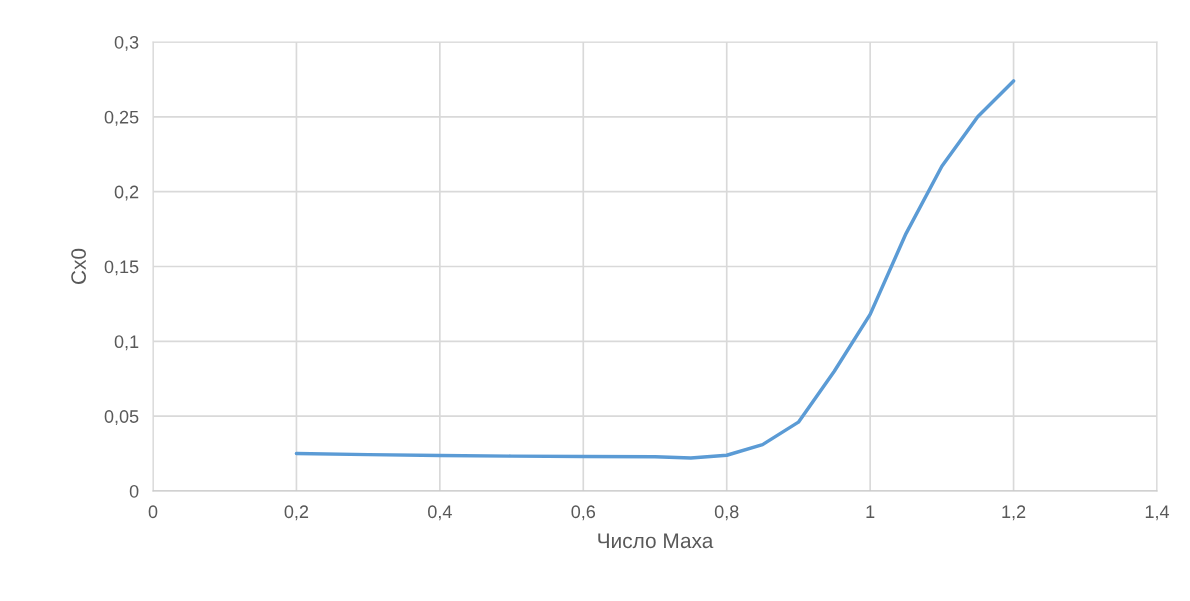 The image size is (1190, 601). Describe the element at coordinates (126, 193) in the screenshot. I see `y-tick-label: 0,2` at that location.